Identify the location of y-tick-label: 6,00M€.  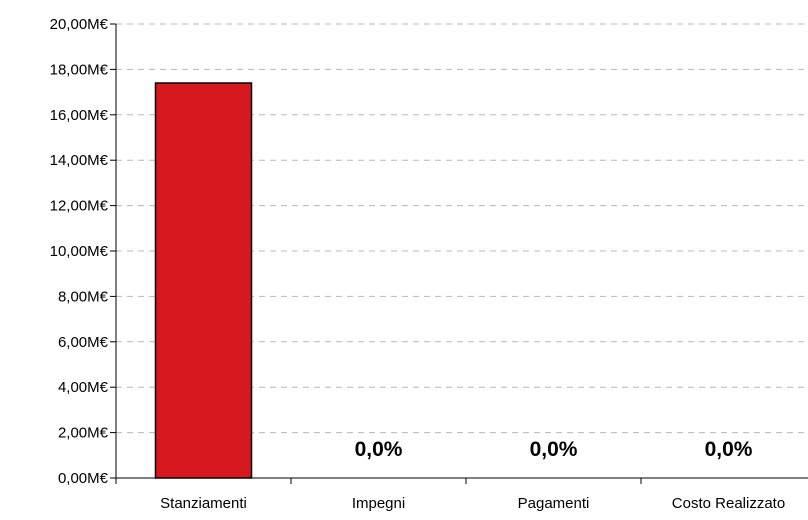
(83, 342).